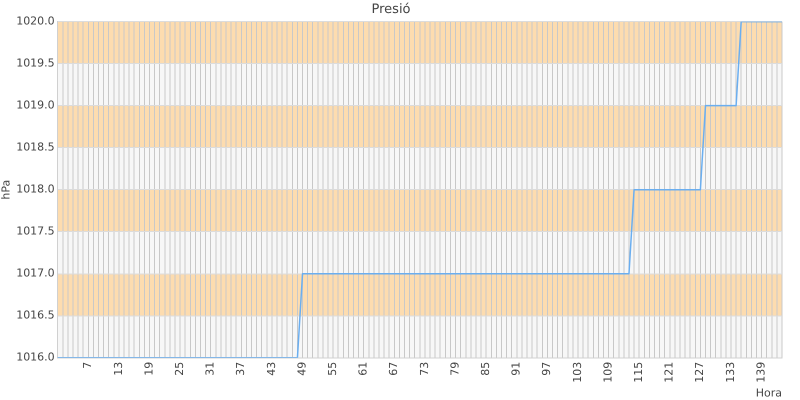 The height and width of the screenshot is (400, 800). Describe the element at coordinates (577, 372) in the screenshot. I see `x-tick-label: 103` at that location.